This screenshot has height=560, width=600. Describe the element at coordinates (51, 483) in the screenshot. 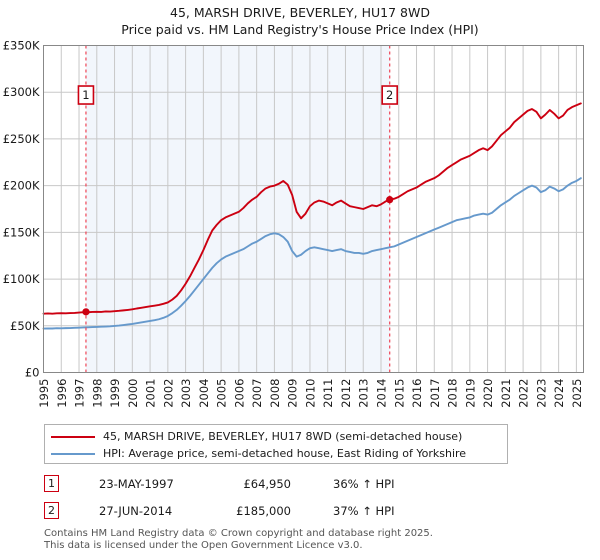

I see `status-badge: 1` at that location.